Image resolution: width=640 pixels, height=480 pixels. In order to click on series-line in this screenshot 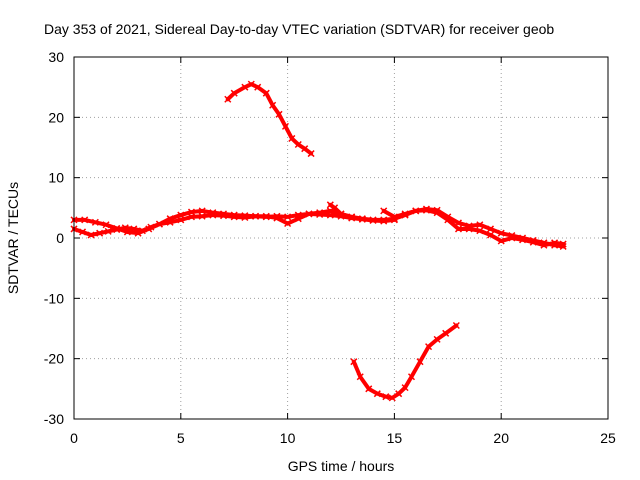, I will do `click(473, 228)`.